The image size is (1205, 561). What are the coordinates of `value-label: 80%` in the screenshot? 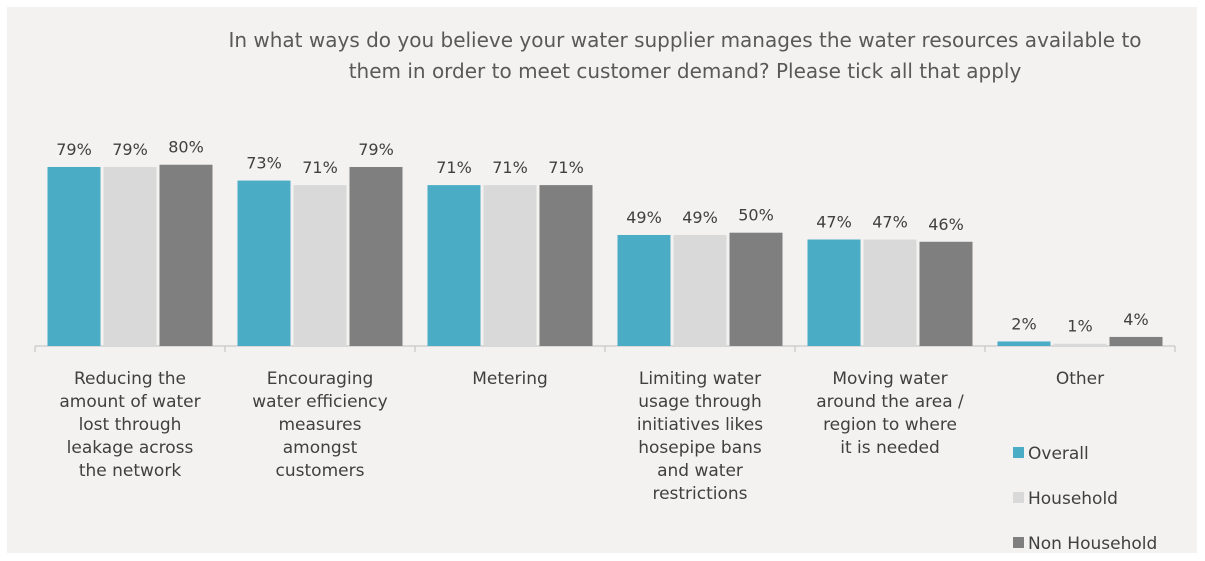 It's located at (186, 147).